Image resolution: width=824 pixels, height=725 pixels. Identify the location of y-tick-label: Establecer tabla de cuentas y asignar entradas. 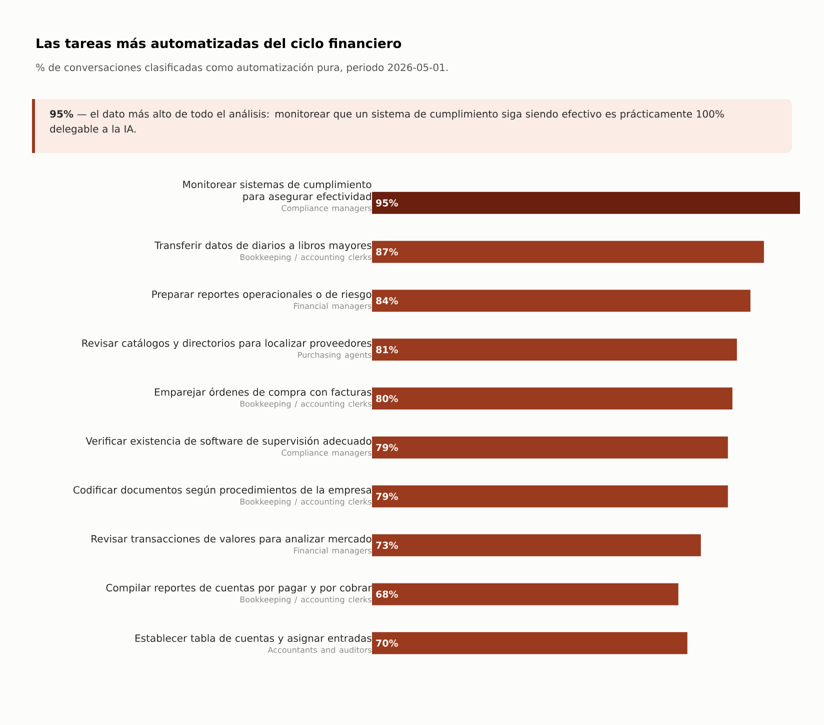
(253, 639).